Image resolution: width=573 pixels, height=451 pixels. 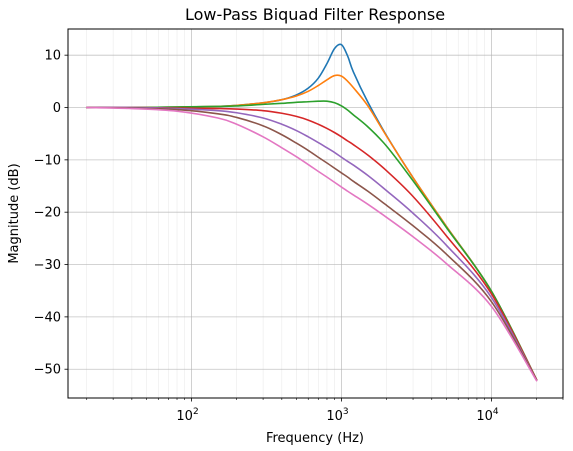 I want to click on y-tick-label: −30, so click(x=47, y=265).